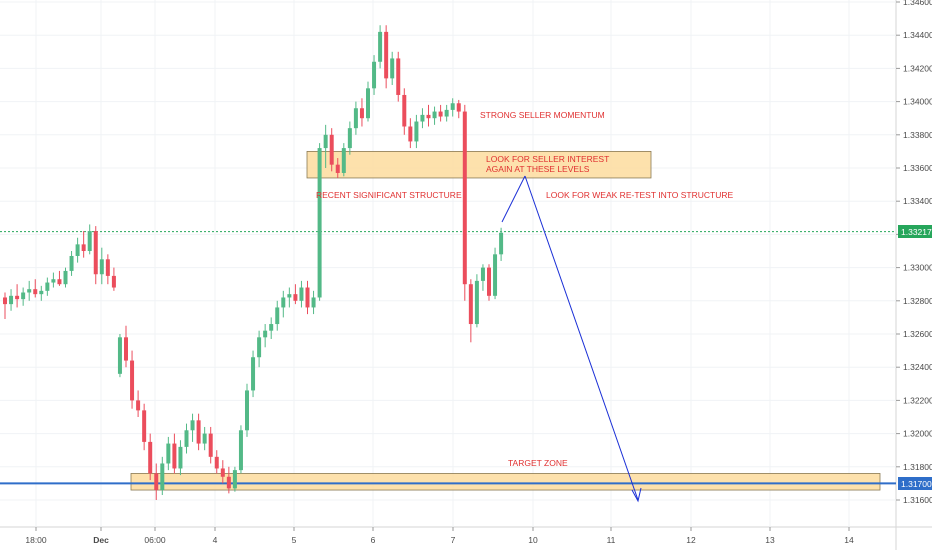 This screenshot has width=932, height=555. Describe the element at coordinates (917, 201) in the screenshot. I see `y-tick-label: 1.33400` at that location.